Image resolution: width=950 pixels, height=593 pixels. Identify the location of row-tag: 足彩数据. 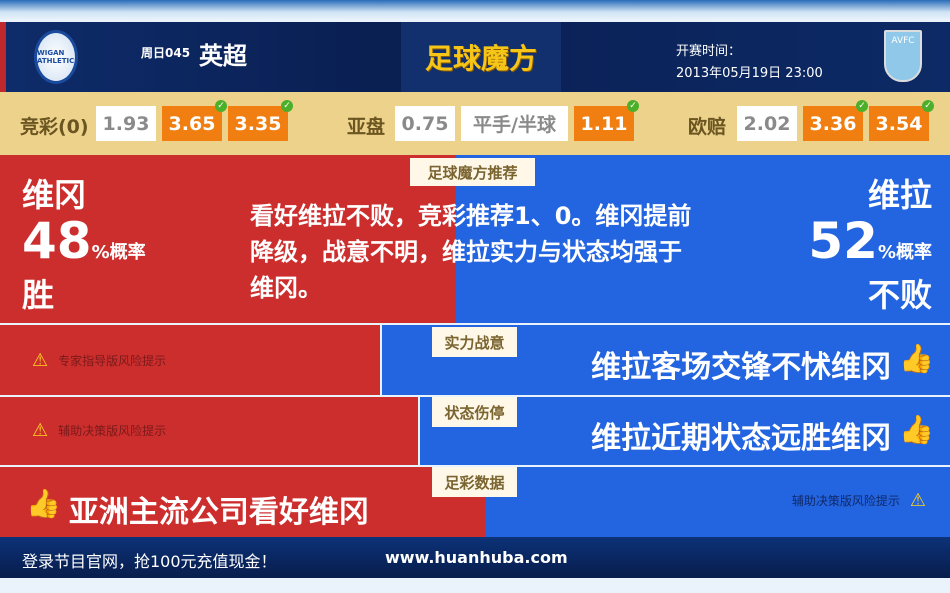
(474, 482).